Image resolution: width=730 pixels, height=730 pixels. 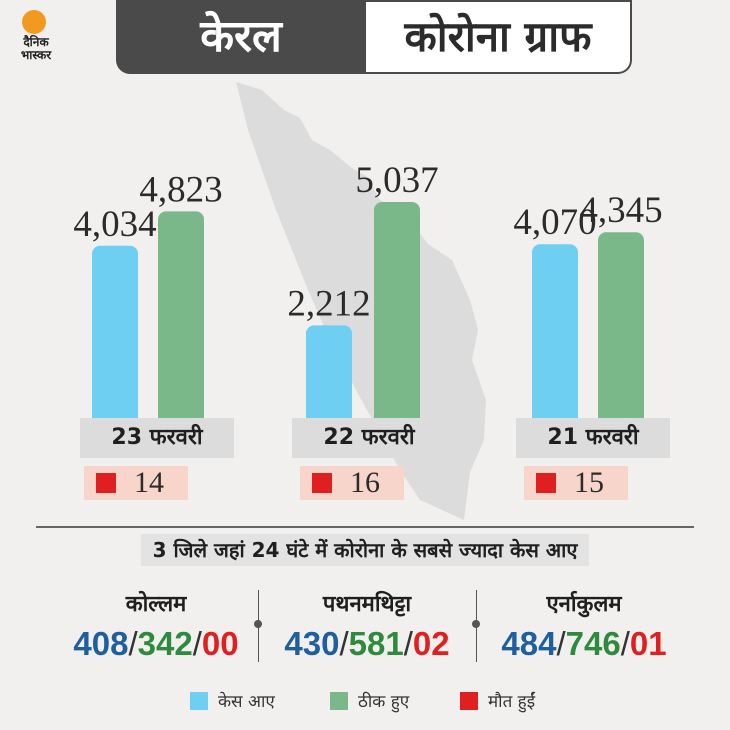 What do you see at coordinates (589, 482) in the screenshot?
I see `deaths-value-3: 15` at bounding box center [589, 482].